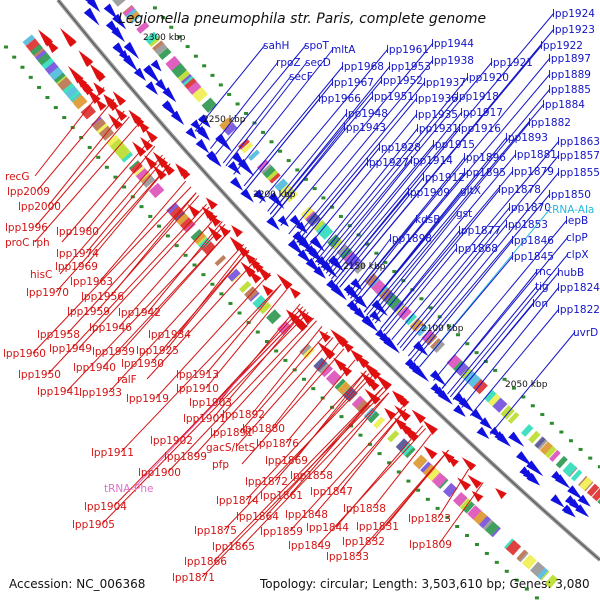 The height and width of the screenshot is (600, 600). What do you see at coordinates (410, 239) in the screenshot?
I see `gene-label: lpp1898` at bounding box center [410, 239].